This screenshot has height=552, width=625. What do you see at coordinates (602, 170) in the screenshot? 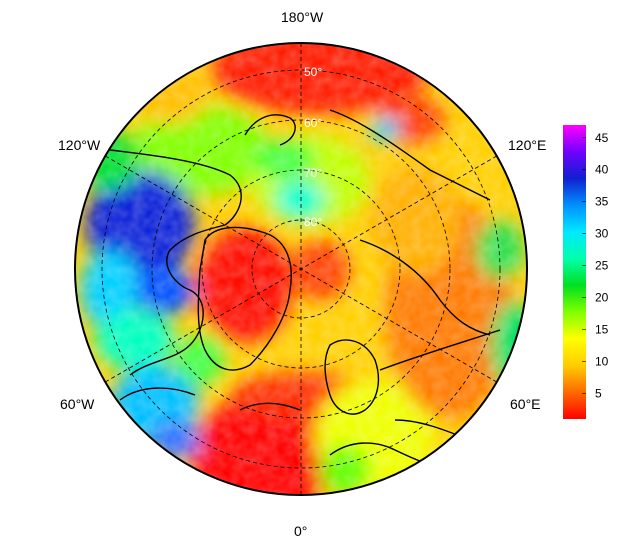
I see `colorbar-tick-label: 40` at bounding box center [602, 170].